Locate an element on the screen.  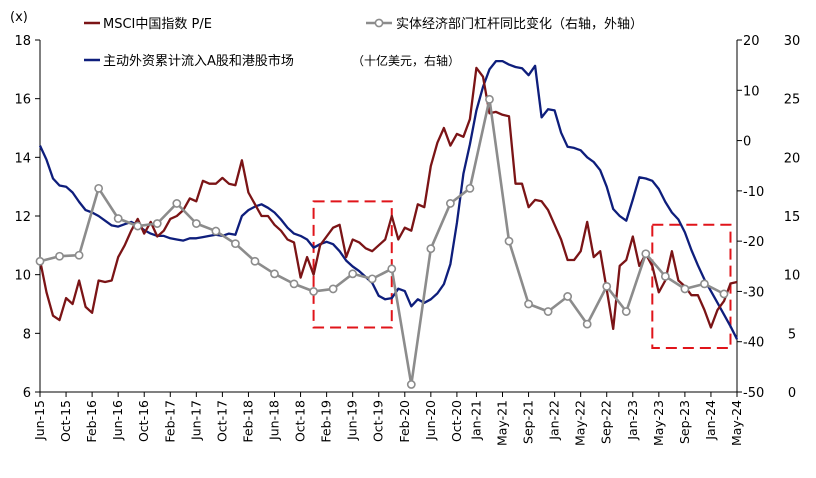
x-axis-tick-label: Jan-24 is located at coordinates (710, 420).